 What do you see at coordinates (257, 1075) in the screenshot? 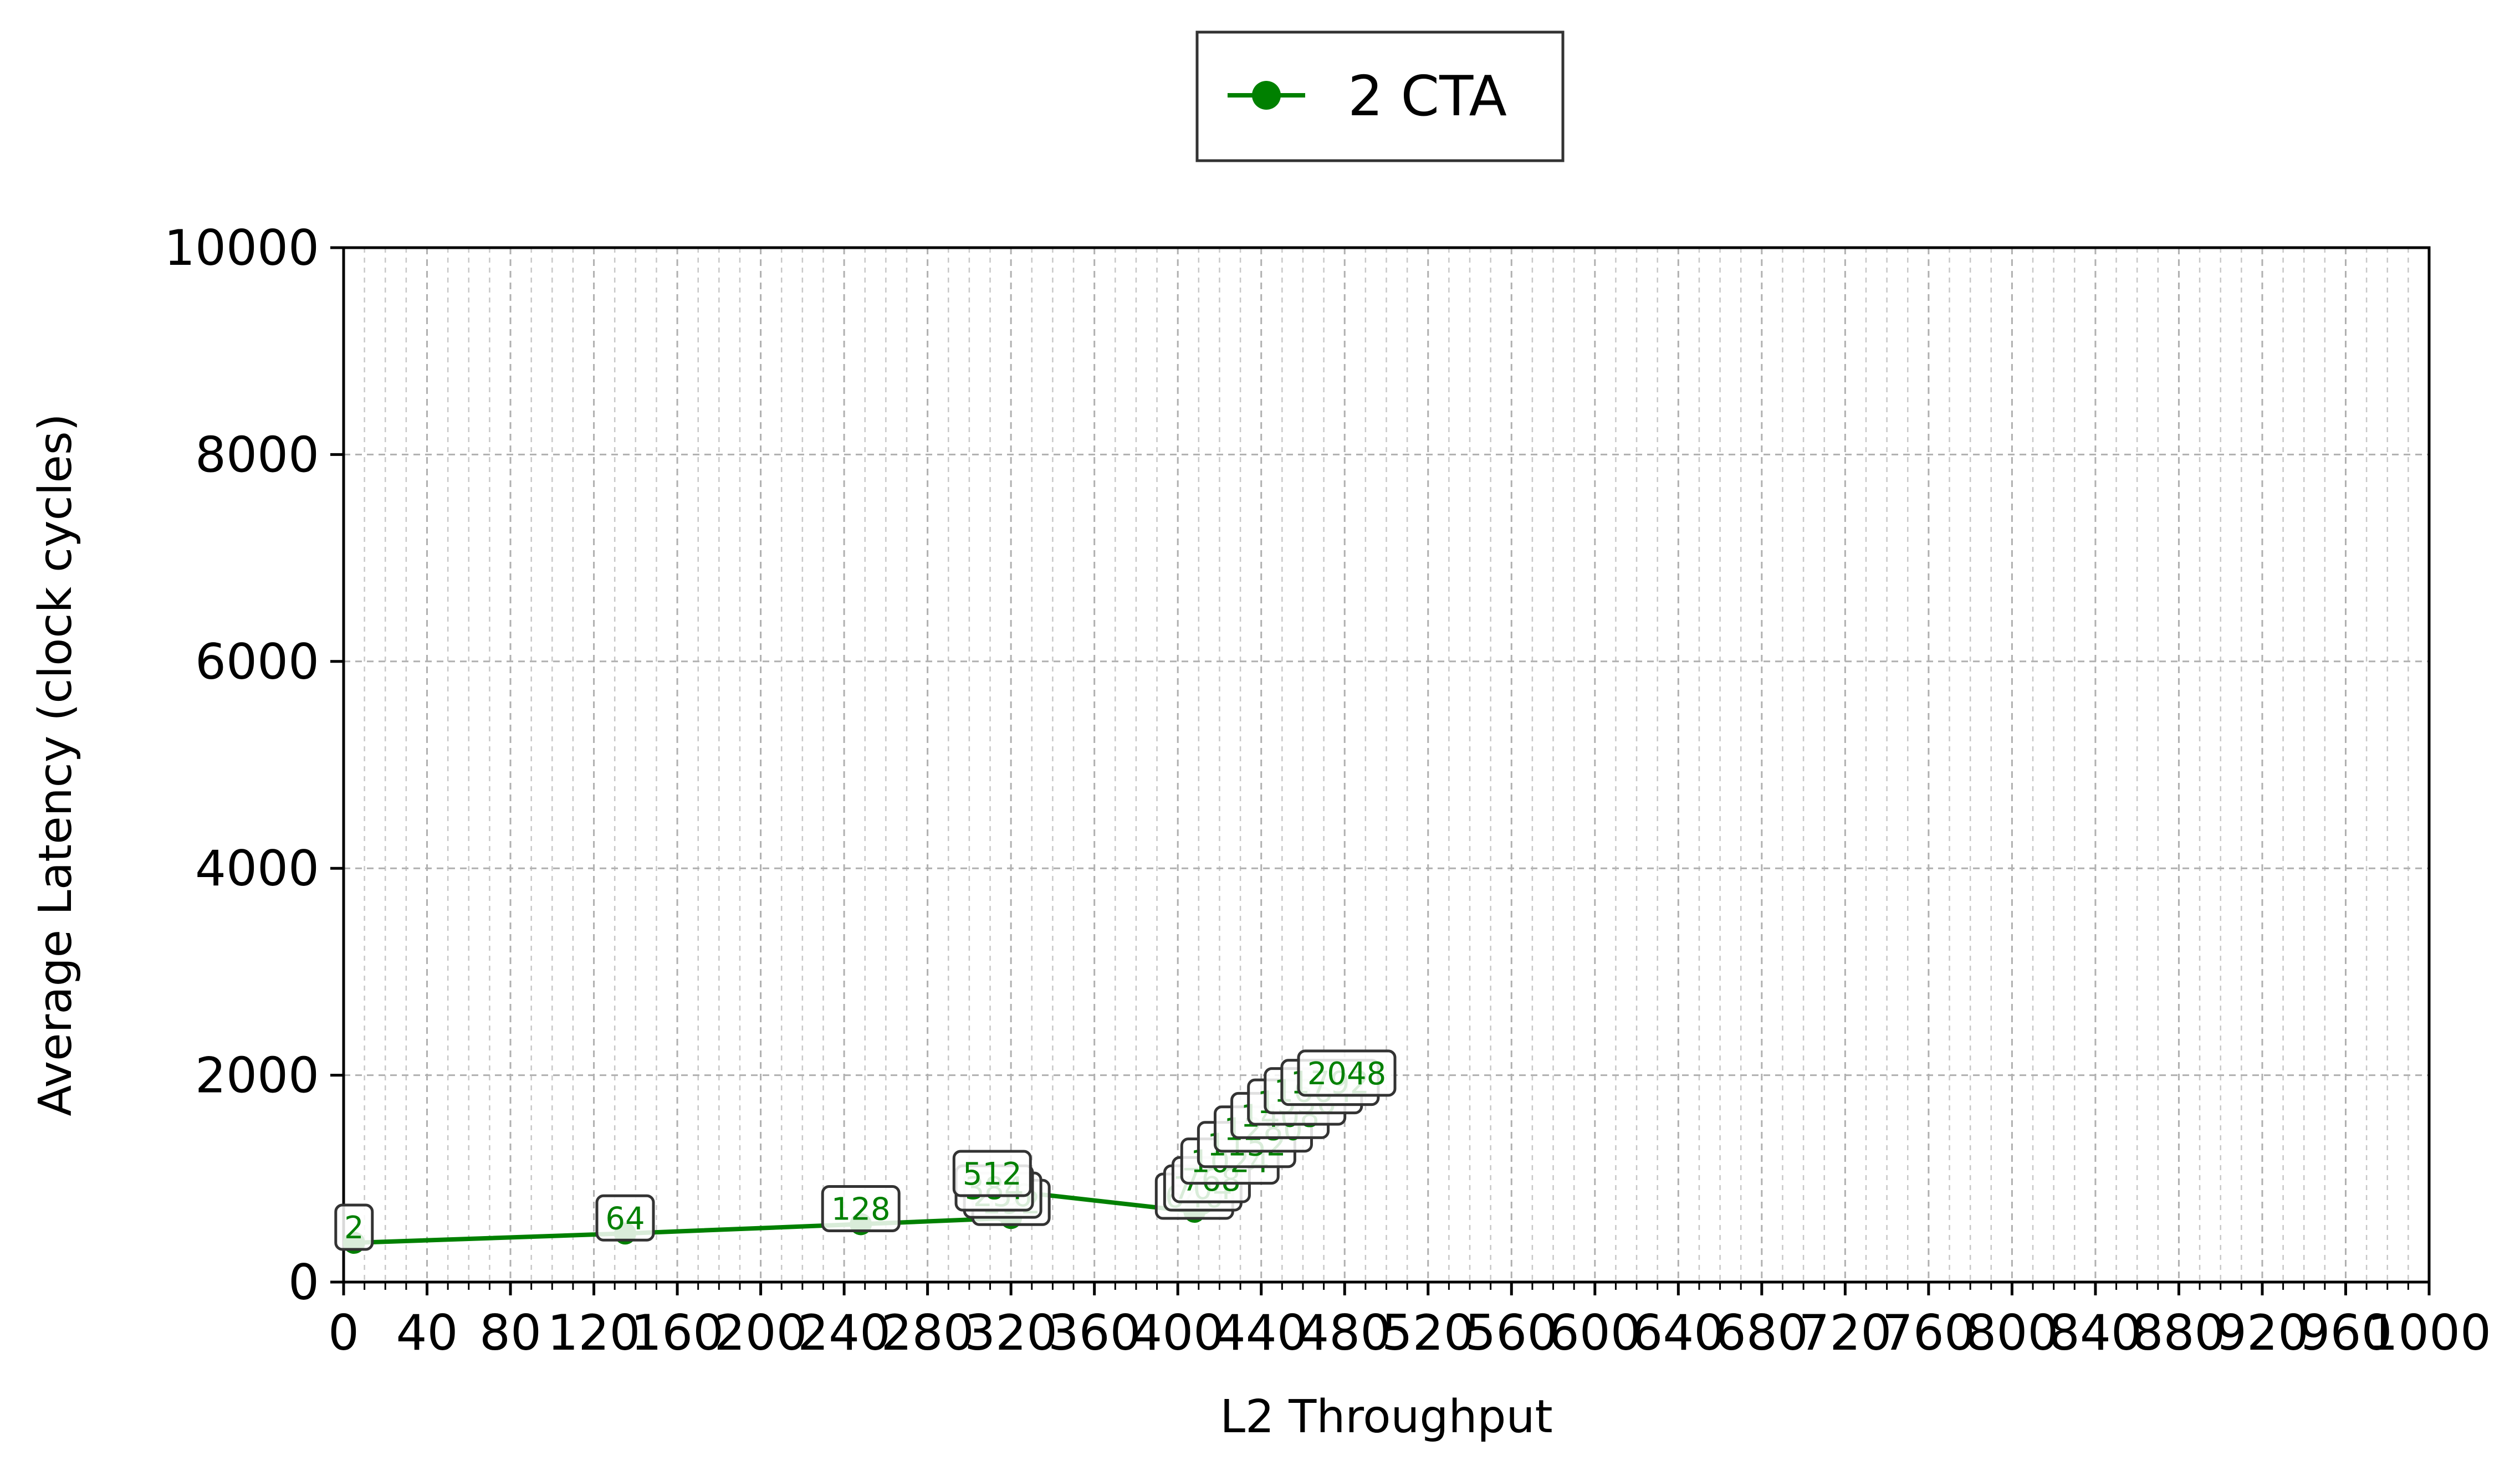
I see `y-tick-label: 2000` at bounding box center [257, 1075].